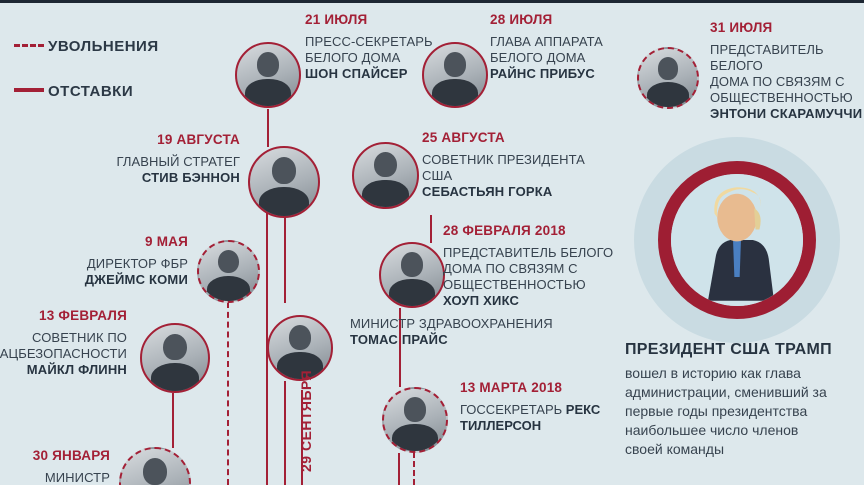  What do you see at coordinates (63, 345) in the screenshot?
I see `entry-role: СОВЕТНИК ПО НАЦБЕЗОПАСНОСТИ` at bounding box center [63, 345].